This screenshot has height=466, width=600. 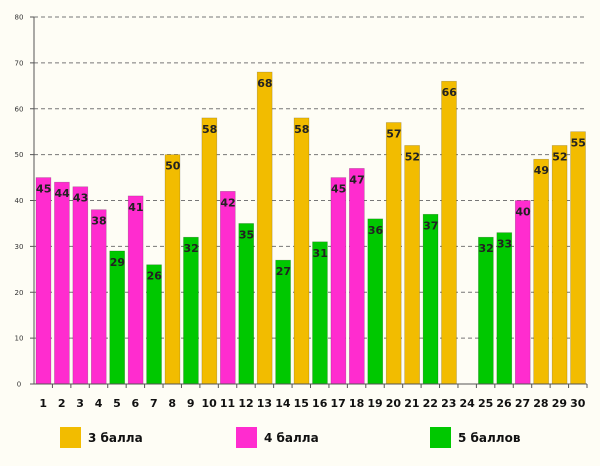 What do you see at coordinates (155, 276) in the screenshot?
I see `data-label: 26` at bounding box center [155, 276].